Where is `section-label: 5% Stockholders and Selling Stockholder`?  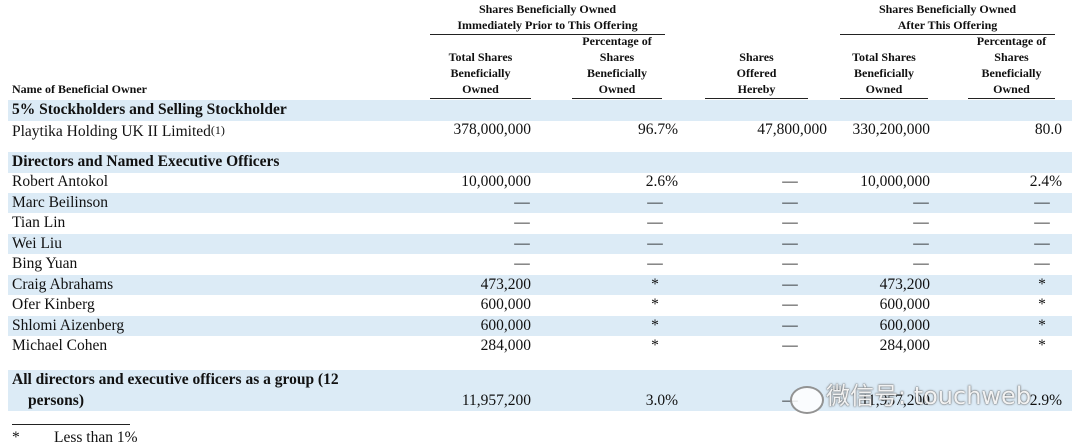
section-label: 5% Stockholders and Selling Stockholder is located at coordinates (149, 109).